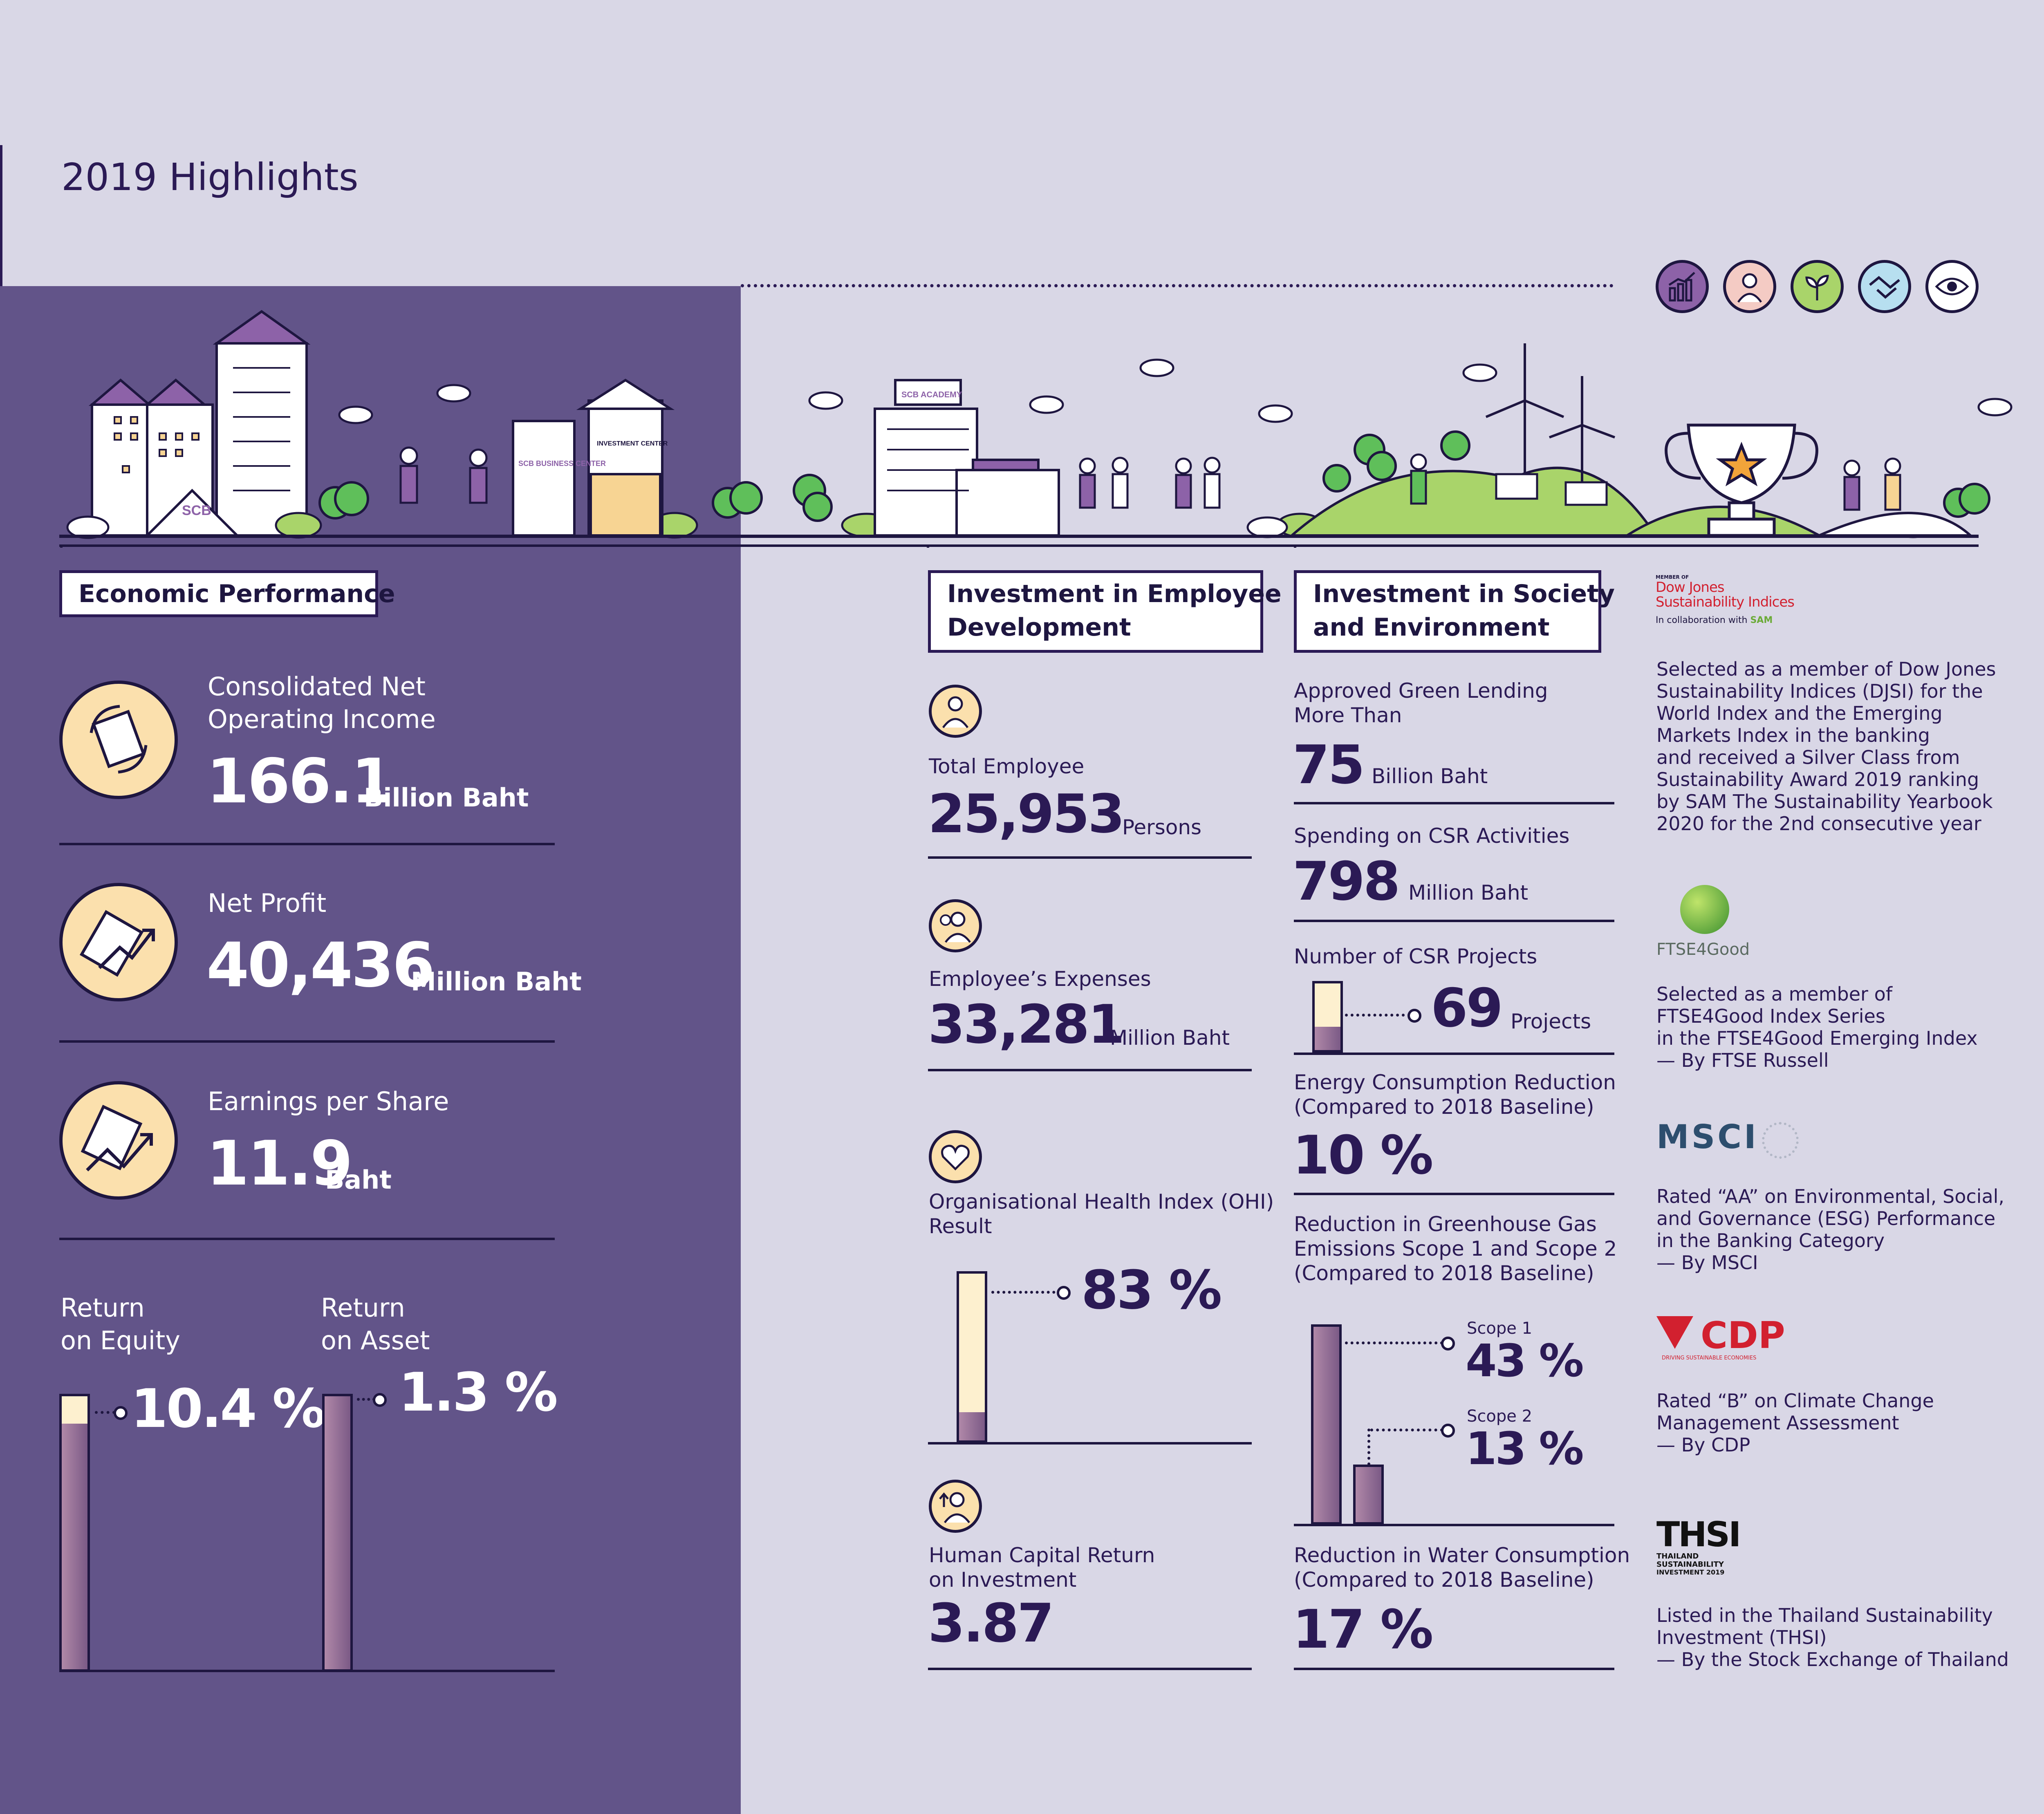  What do you see at coordinates (1415, 956) in the screenshot?
I see `csr-projects-label: Number of CSR Projects` at bounding box center [1415, 956].